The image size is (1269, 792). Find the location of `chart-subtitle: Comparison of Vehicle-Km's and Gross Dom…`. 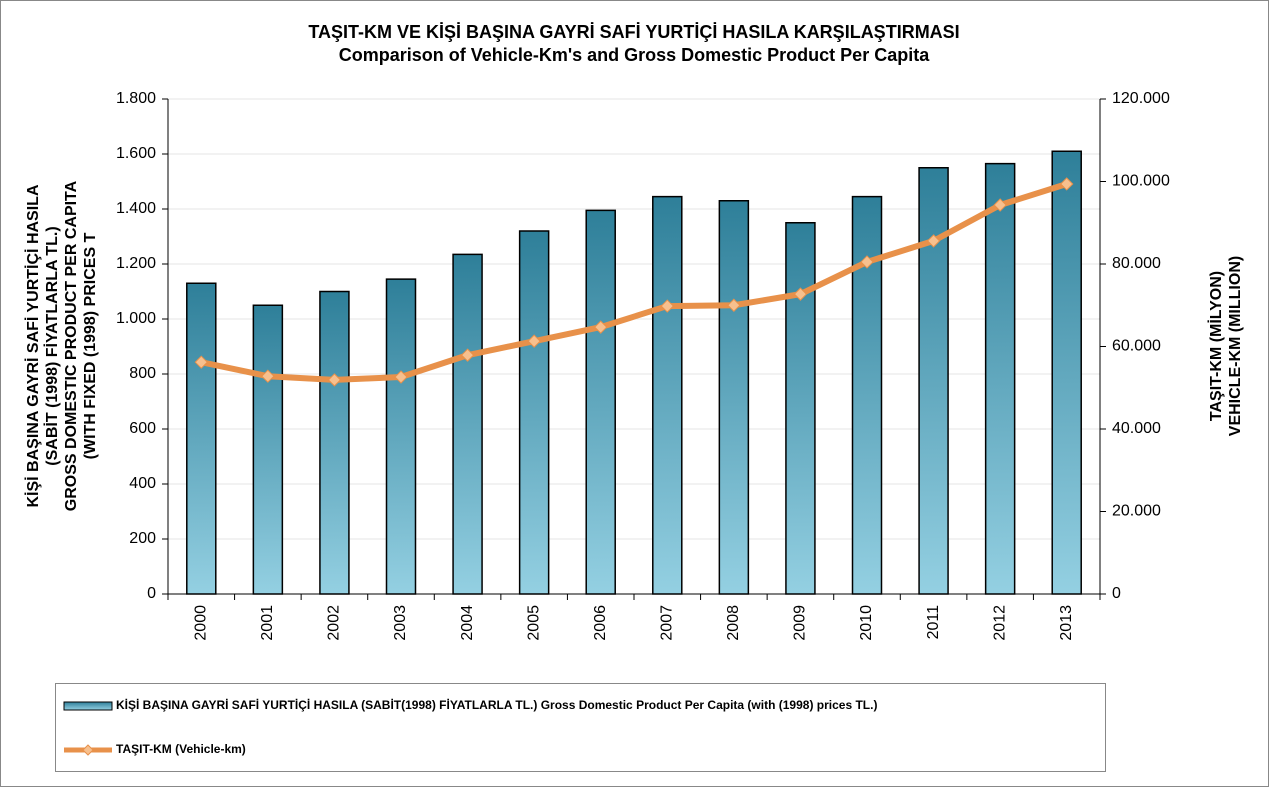

chart-subtitle: Comparison of Vehicle-Km's and Gross Dom… is located at coordinates (634, 55).